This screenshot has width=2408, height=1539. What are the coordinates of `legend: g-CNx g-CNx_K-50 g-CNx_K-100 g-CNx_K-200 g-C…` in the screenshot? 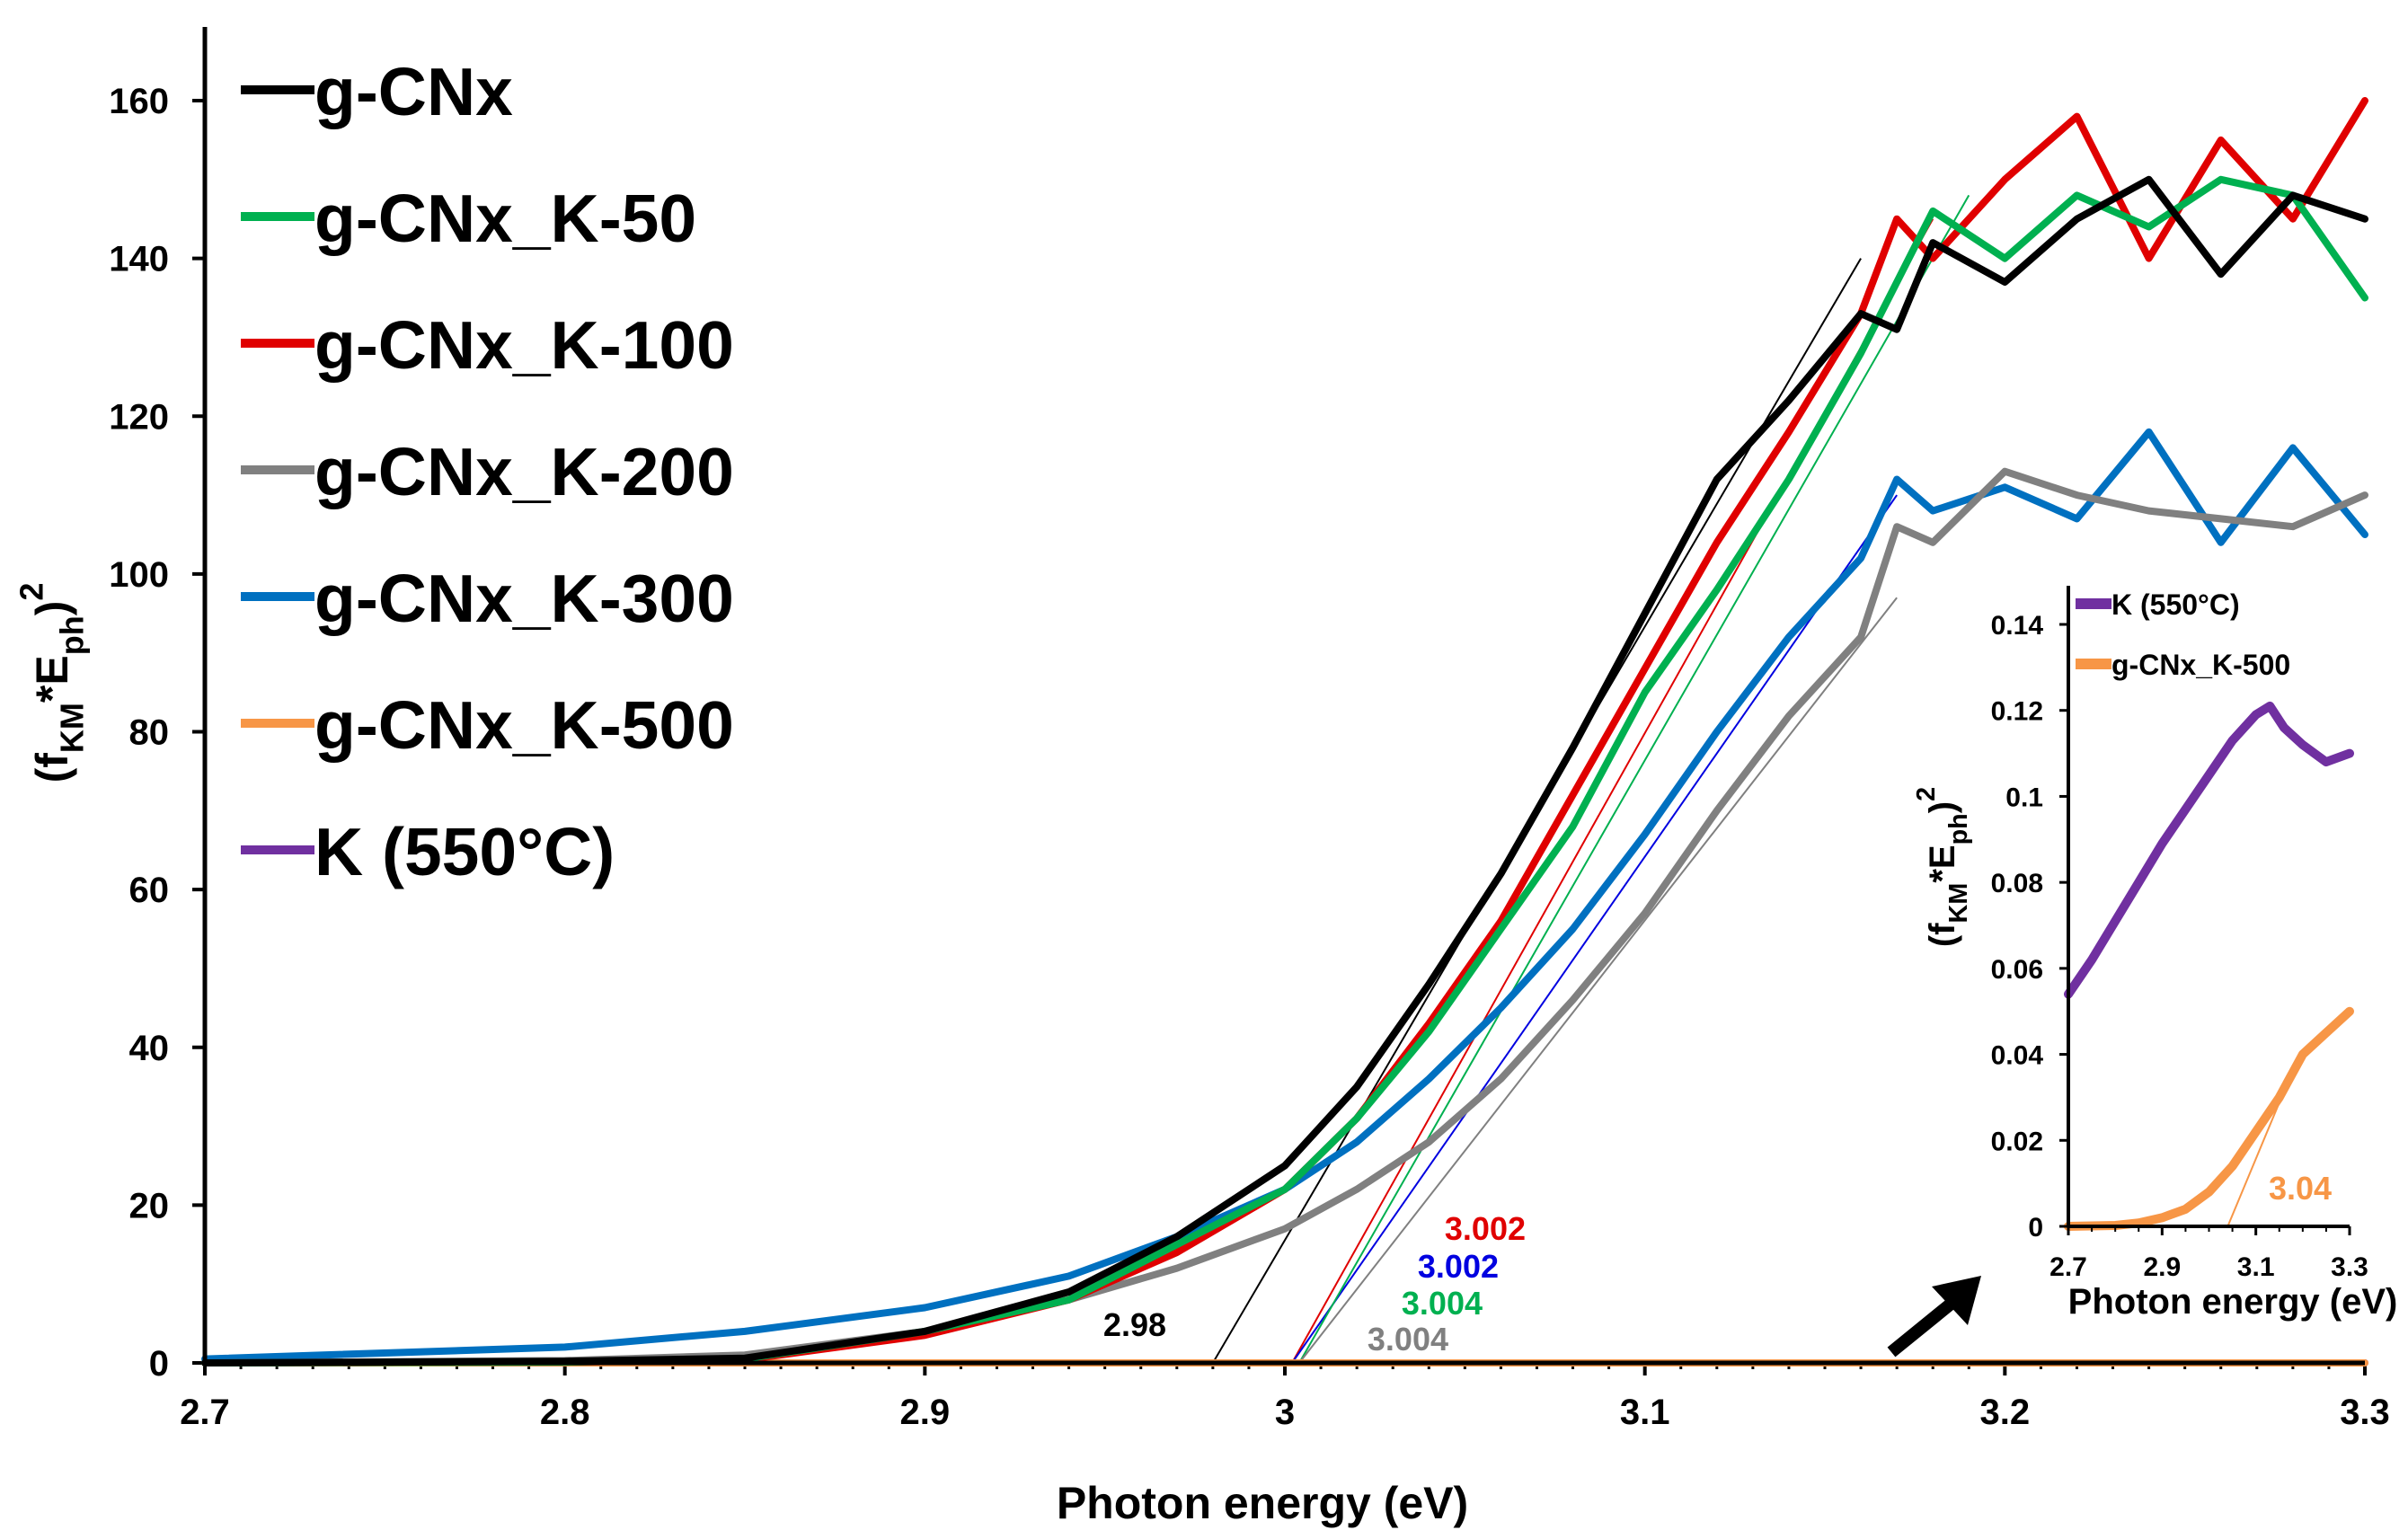 It's located at (487, 472).